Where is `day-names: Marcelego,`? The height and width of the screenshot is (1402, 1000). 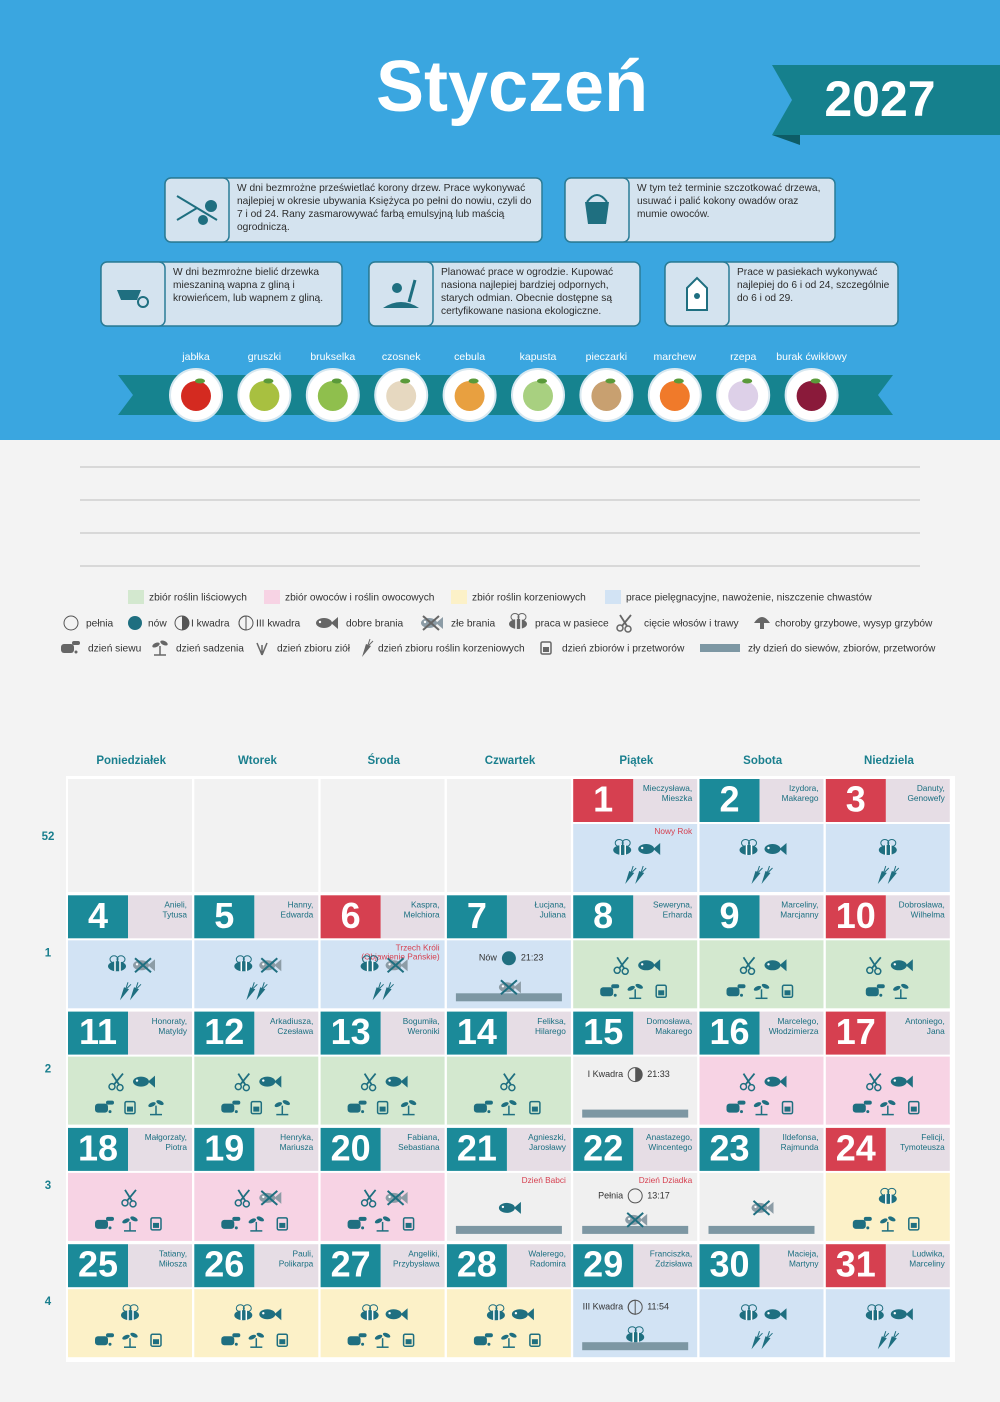
day-names: Marcelego, is located at coordinates (797, 1021).